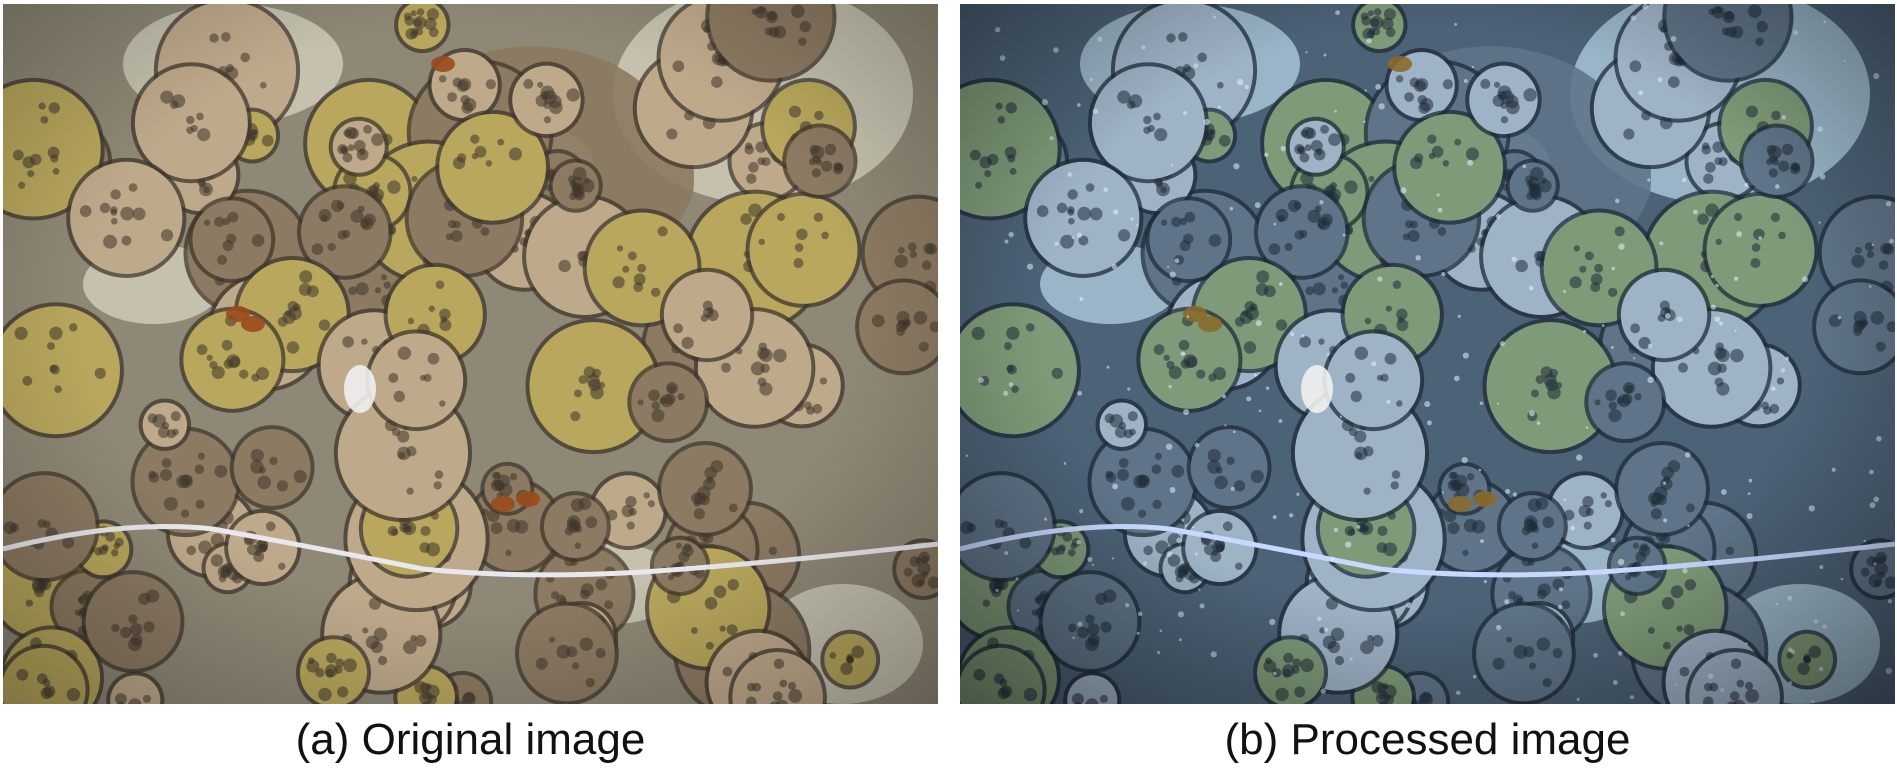 The height and width of the screenshot is (772, 1897). I want to click on processed-image-caption: (b) Processed image, so click(1427, 739).